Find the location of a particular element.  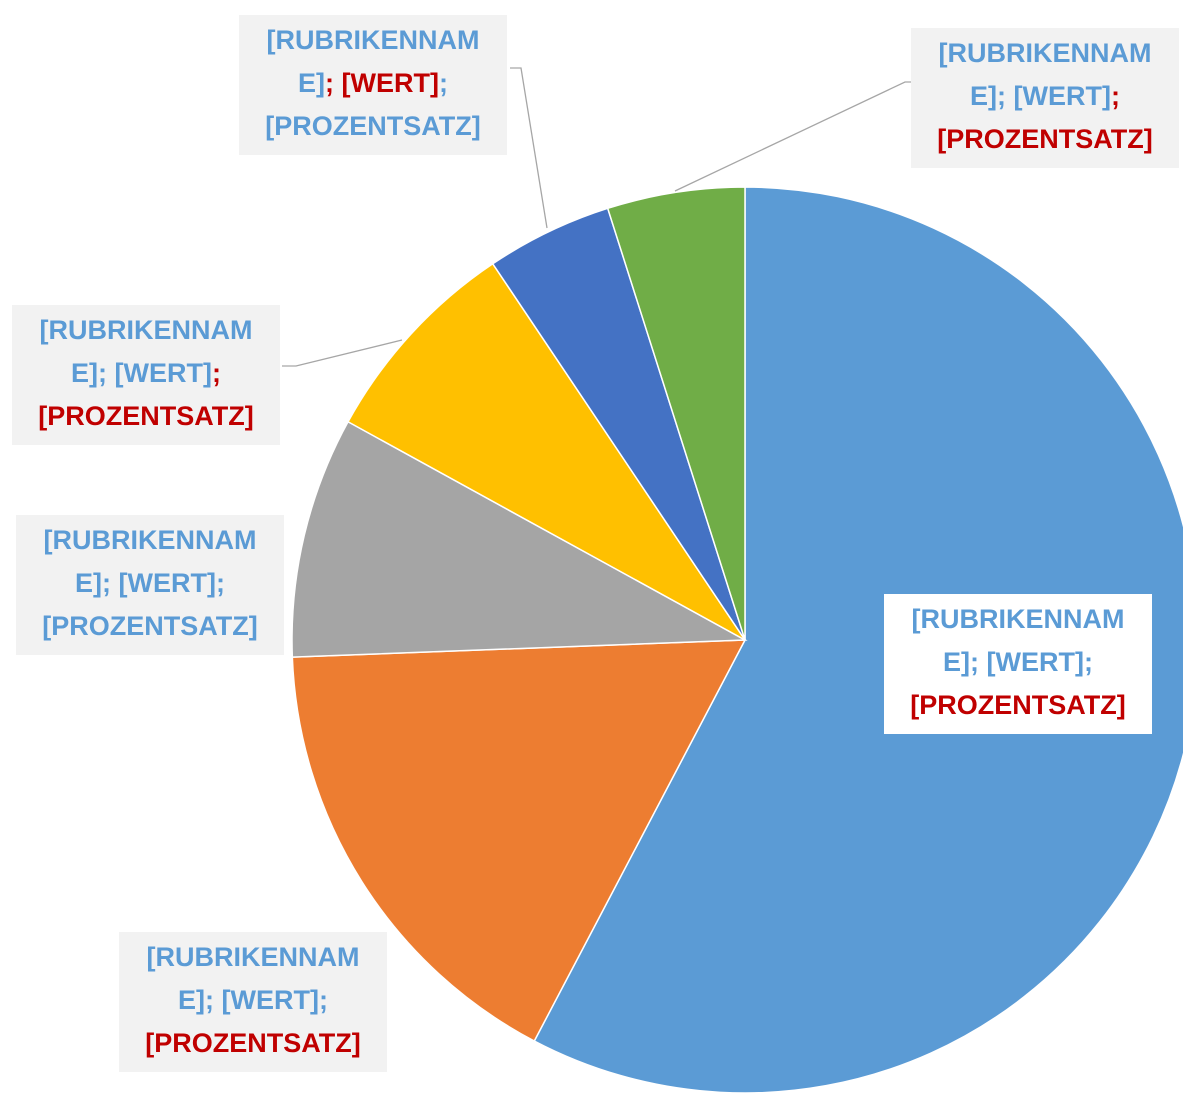

data-label-text: E] is located at coordinates (311, 83).